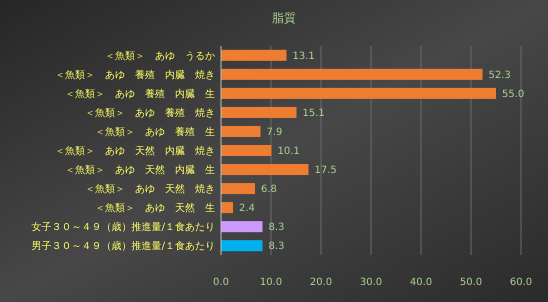 This screenshot has height=302, width=548. Describe the element at coordinates (313, 113) in the screenshot. I see `data-label: 15.1` at that location.